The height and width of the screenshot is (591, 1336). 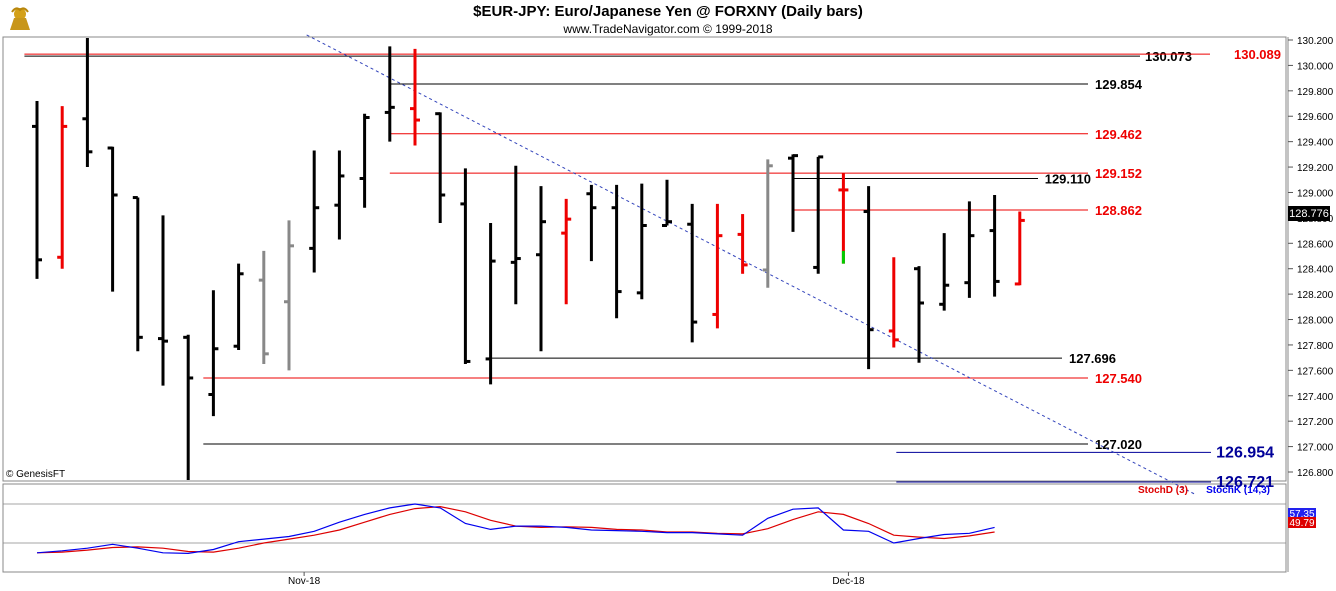 I want to click on level-label: 129.152, so click(x=1118, y=173).